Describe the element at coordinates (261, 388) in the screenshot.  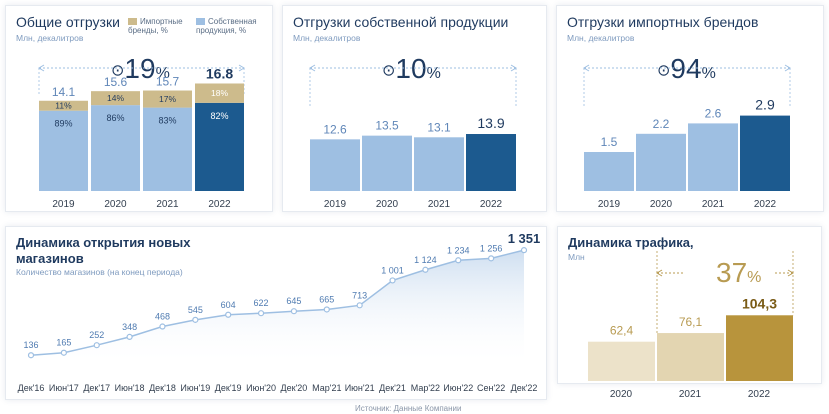
I see `x-tick-7: Июн'20` at that location.